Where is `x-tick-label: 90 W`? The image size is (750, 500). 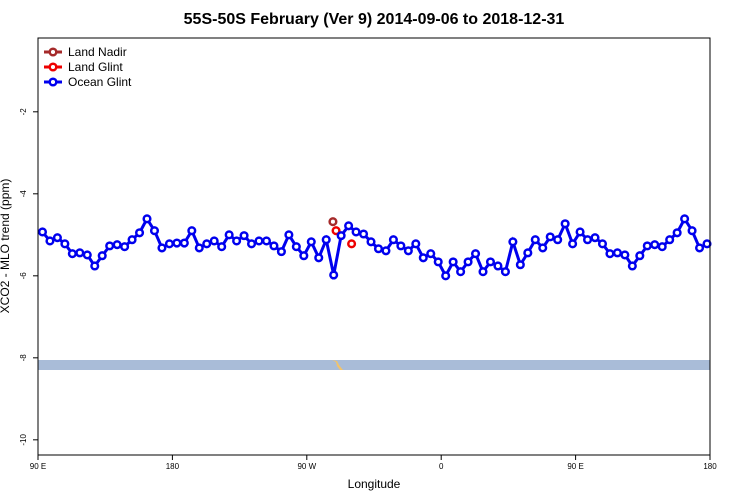 x-tick-label: 90 W is located at coordinates (306, 466).